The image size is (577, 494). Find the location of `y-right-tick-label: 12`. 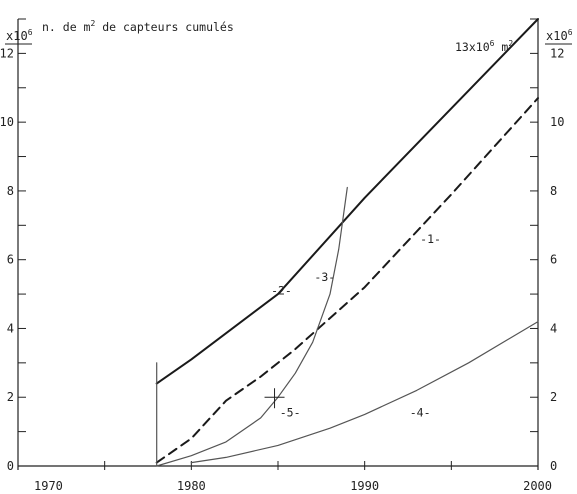

y-right-tick-label: 12 is located at coordinates (557, 53).